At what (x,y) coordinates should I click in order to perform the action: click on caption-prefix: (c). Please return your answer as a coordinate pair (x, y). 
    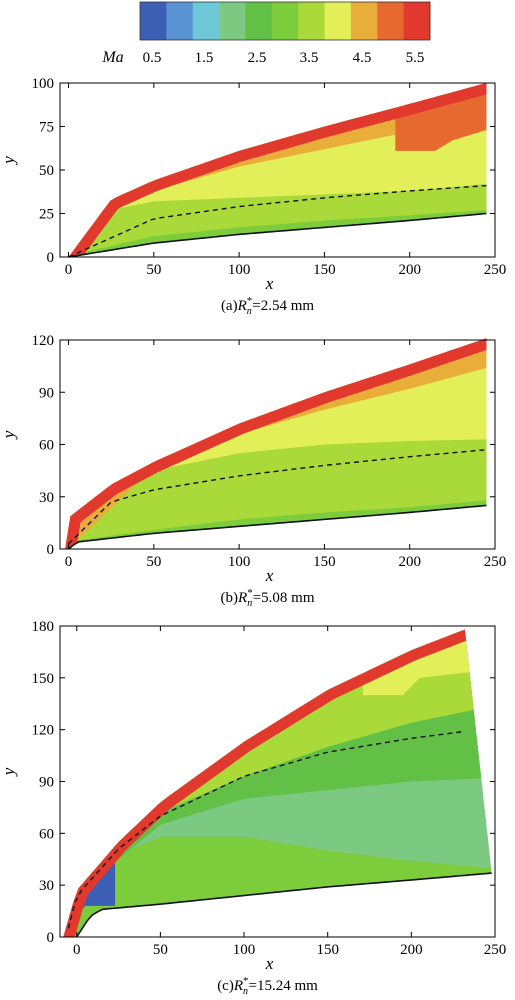
    Looking at the image, I should click on (225, 986).